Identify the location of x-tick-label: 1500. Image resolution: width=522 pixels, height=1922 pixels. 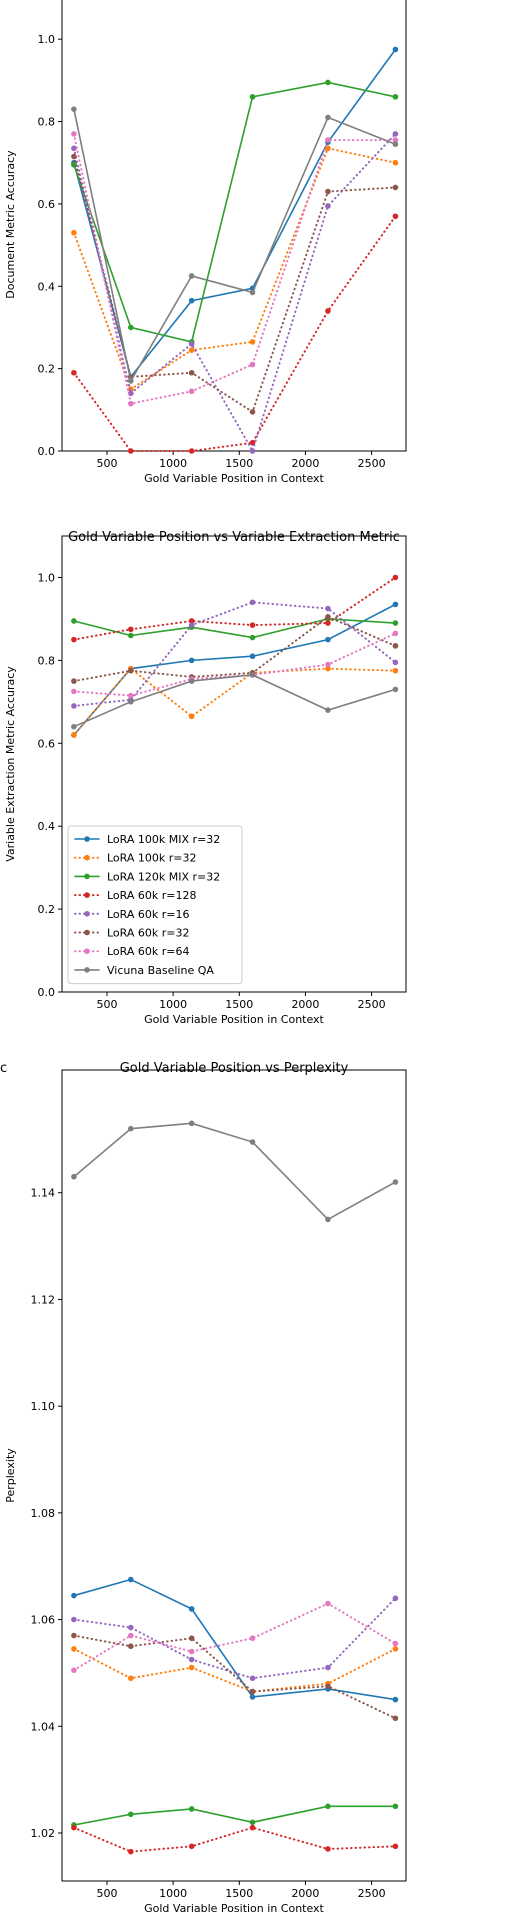
(239, 1004).